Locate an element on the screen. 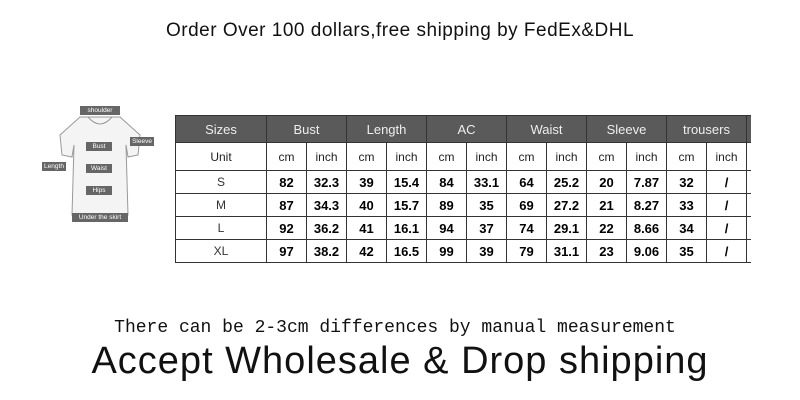 Image resolution: width=800 pixels, height=400 pixels. measurement-cell: 31.1 is located at coordinates (566, 251).